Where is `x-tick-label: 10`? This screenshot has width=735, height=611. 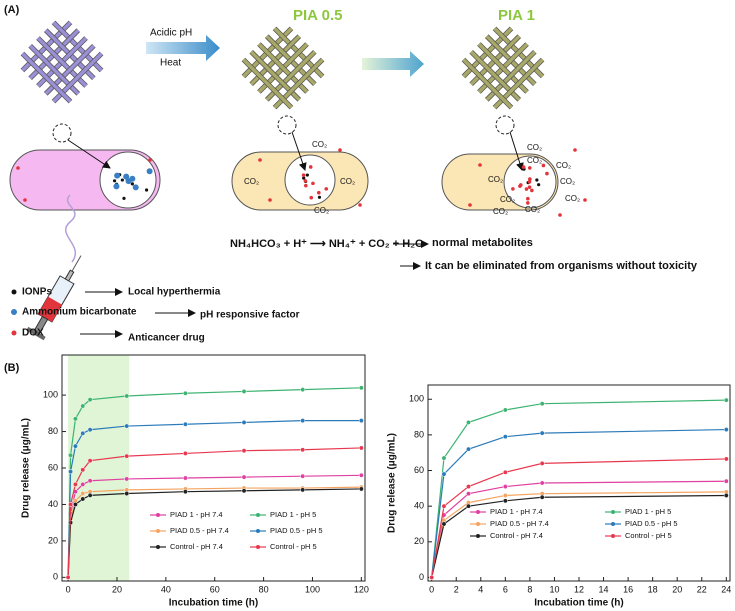
x-tick-label: 10 is located at coordinates (554, 589).